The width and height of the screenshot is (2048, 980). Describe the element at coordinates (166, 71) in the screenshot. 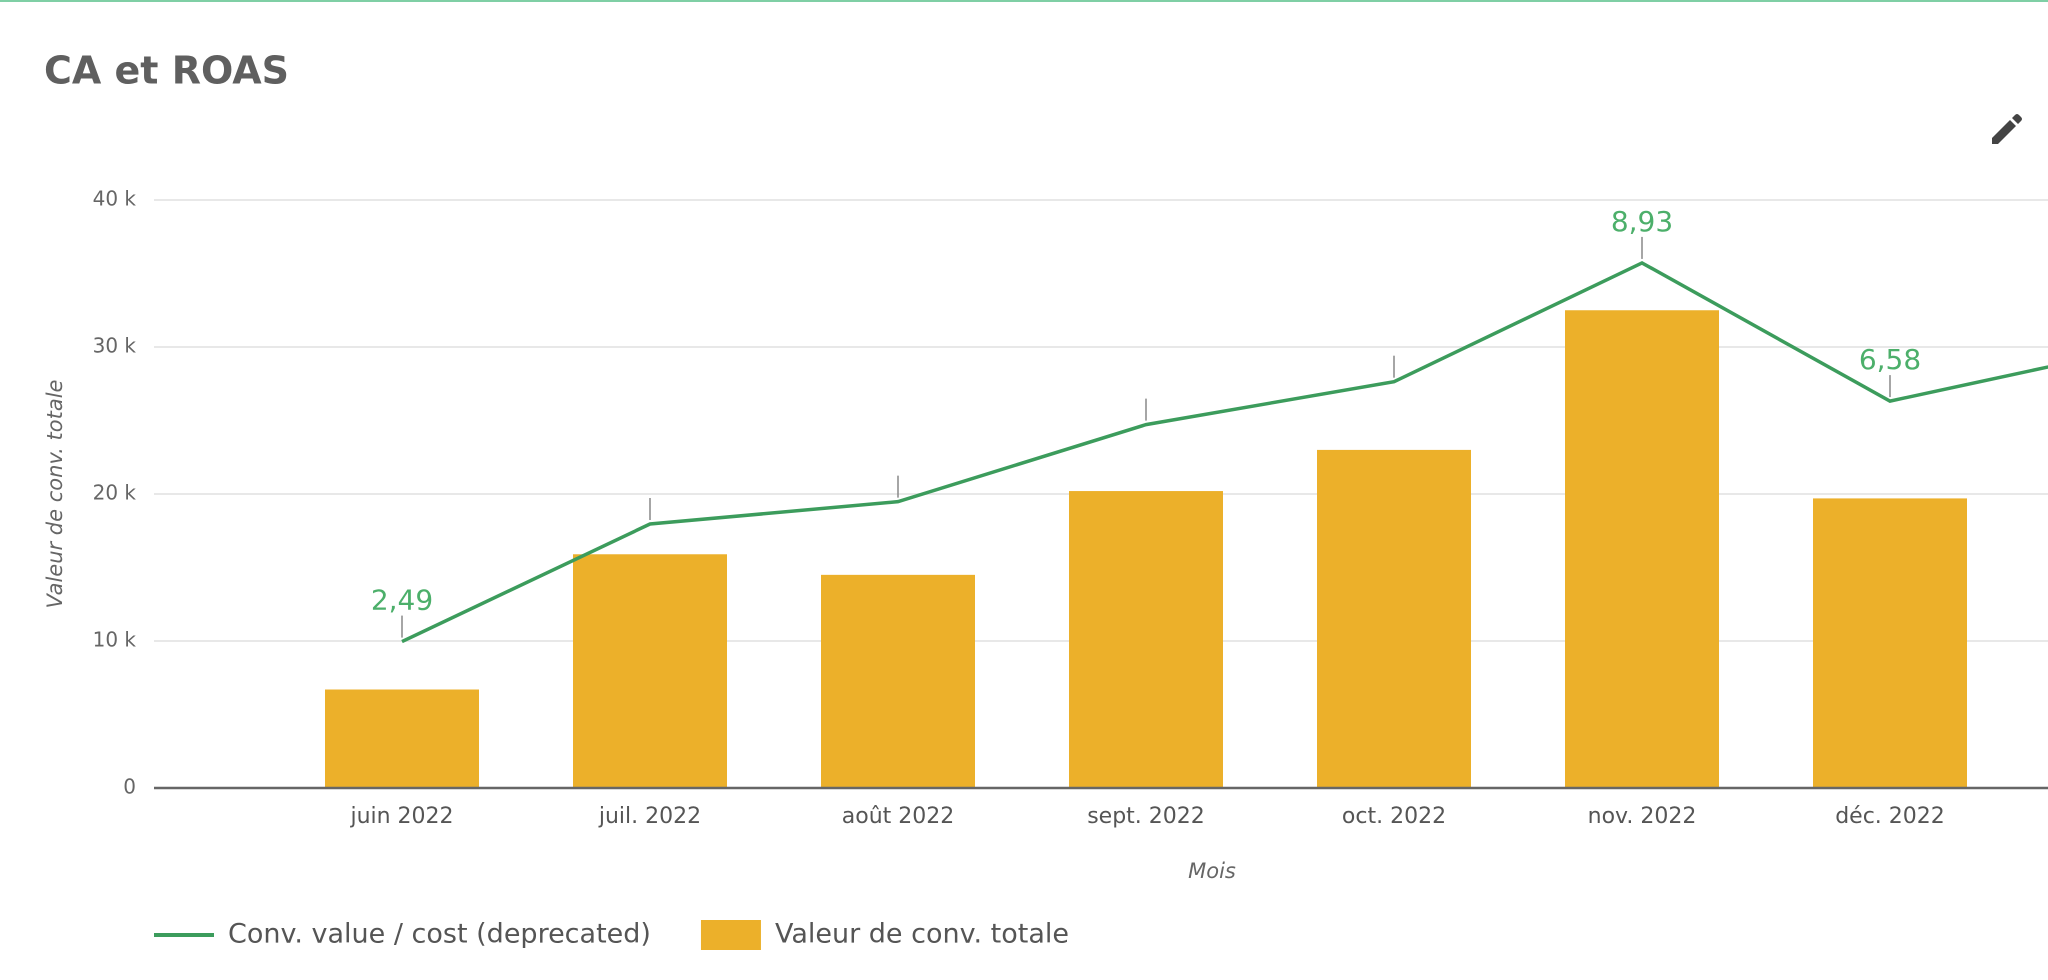

I see `chart-title: CA et ROAS` at that location.